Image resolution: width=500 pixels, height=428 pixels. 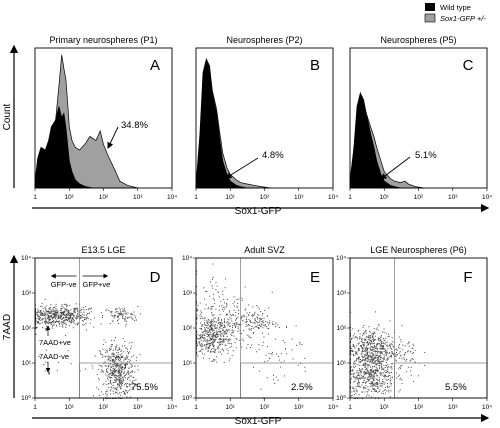 I want to click on panel-letter: E, so click(x=315, y=277).